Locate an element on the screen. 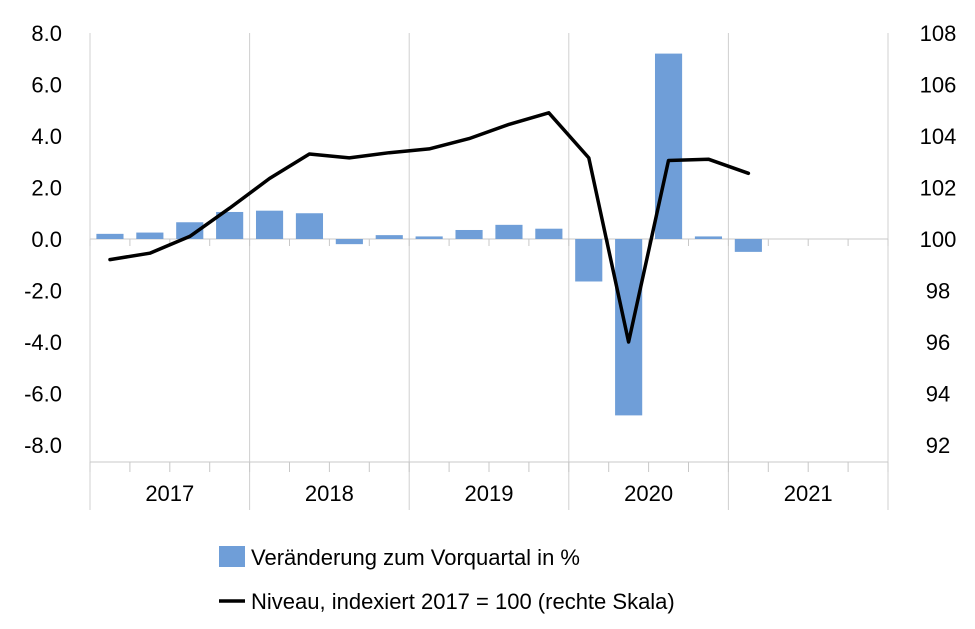 The width and height of the screenshot is (975, 629). right-axis-tick-label: 100 is located at coordinates (938, 239).